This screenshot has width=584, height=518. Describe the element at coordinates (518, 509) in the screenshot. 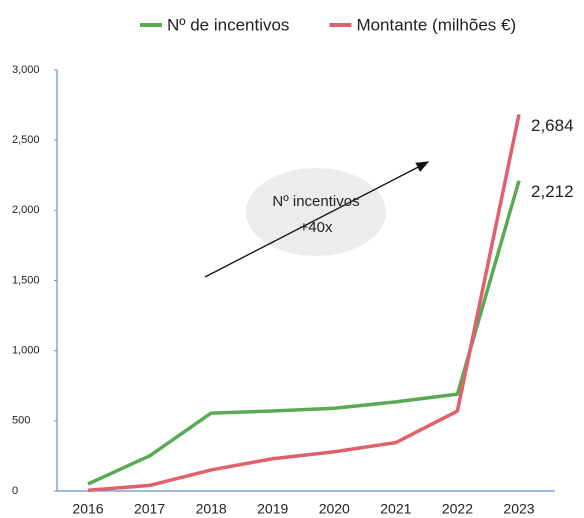

I see `x-tick-label: 2023` at that location.